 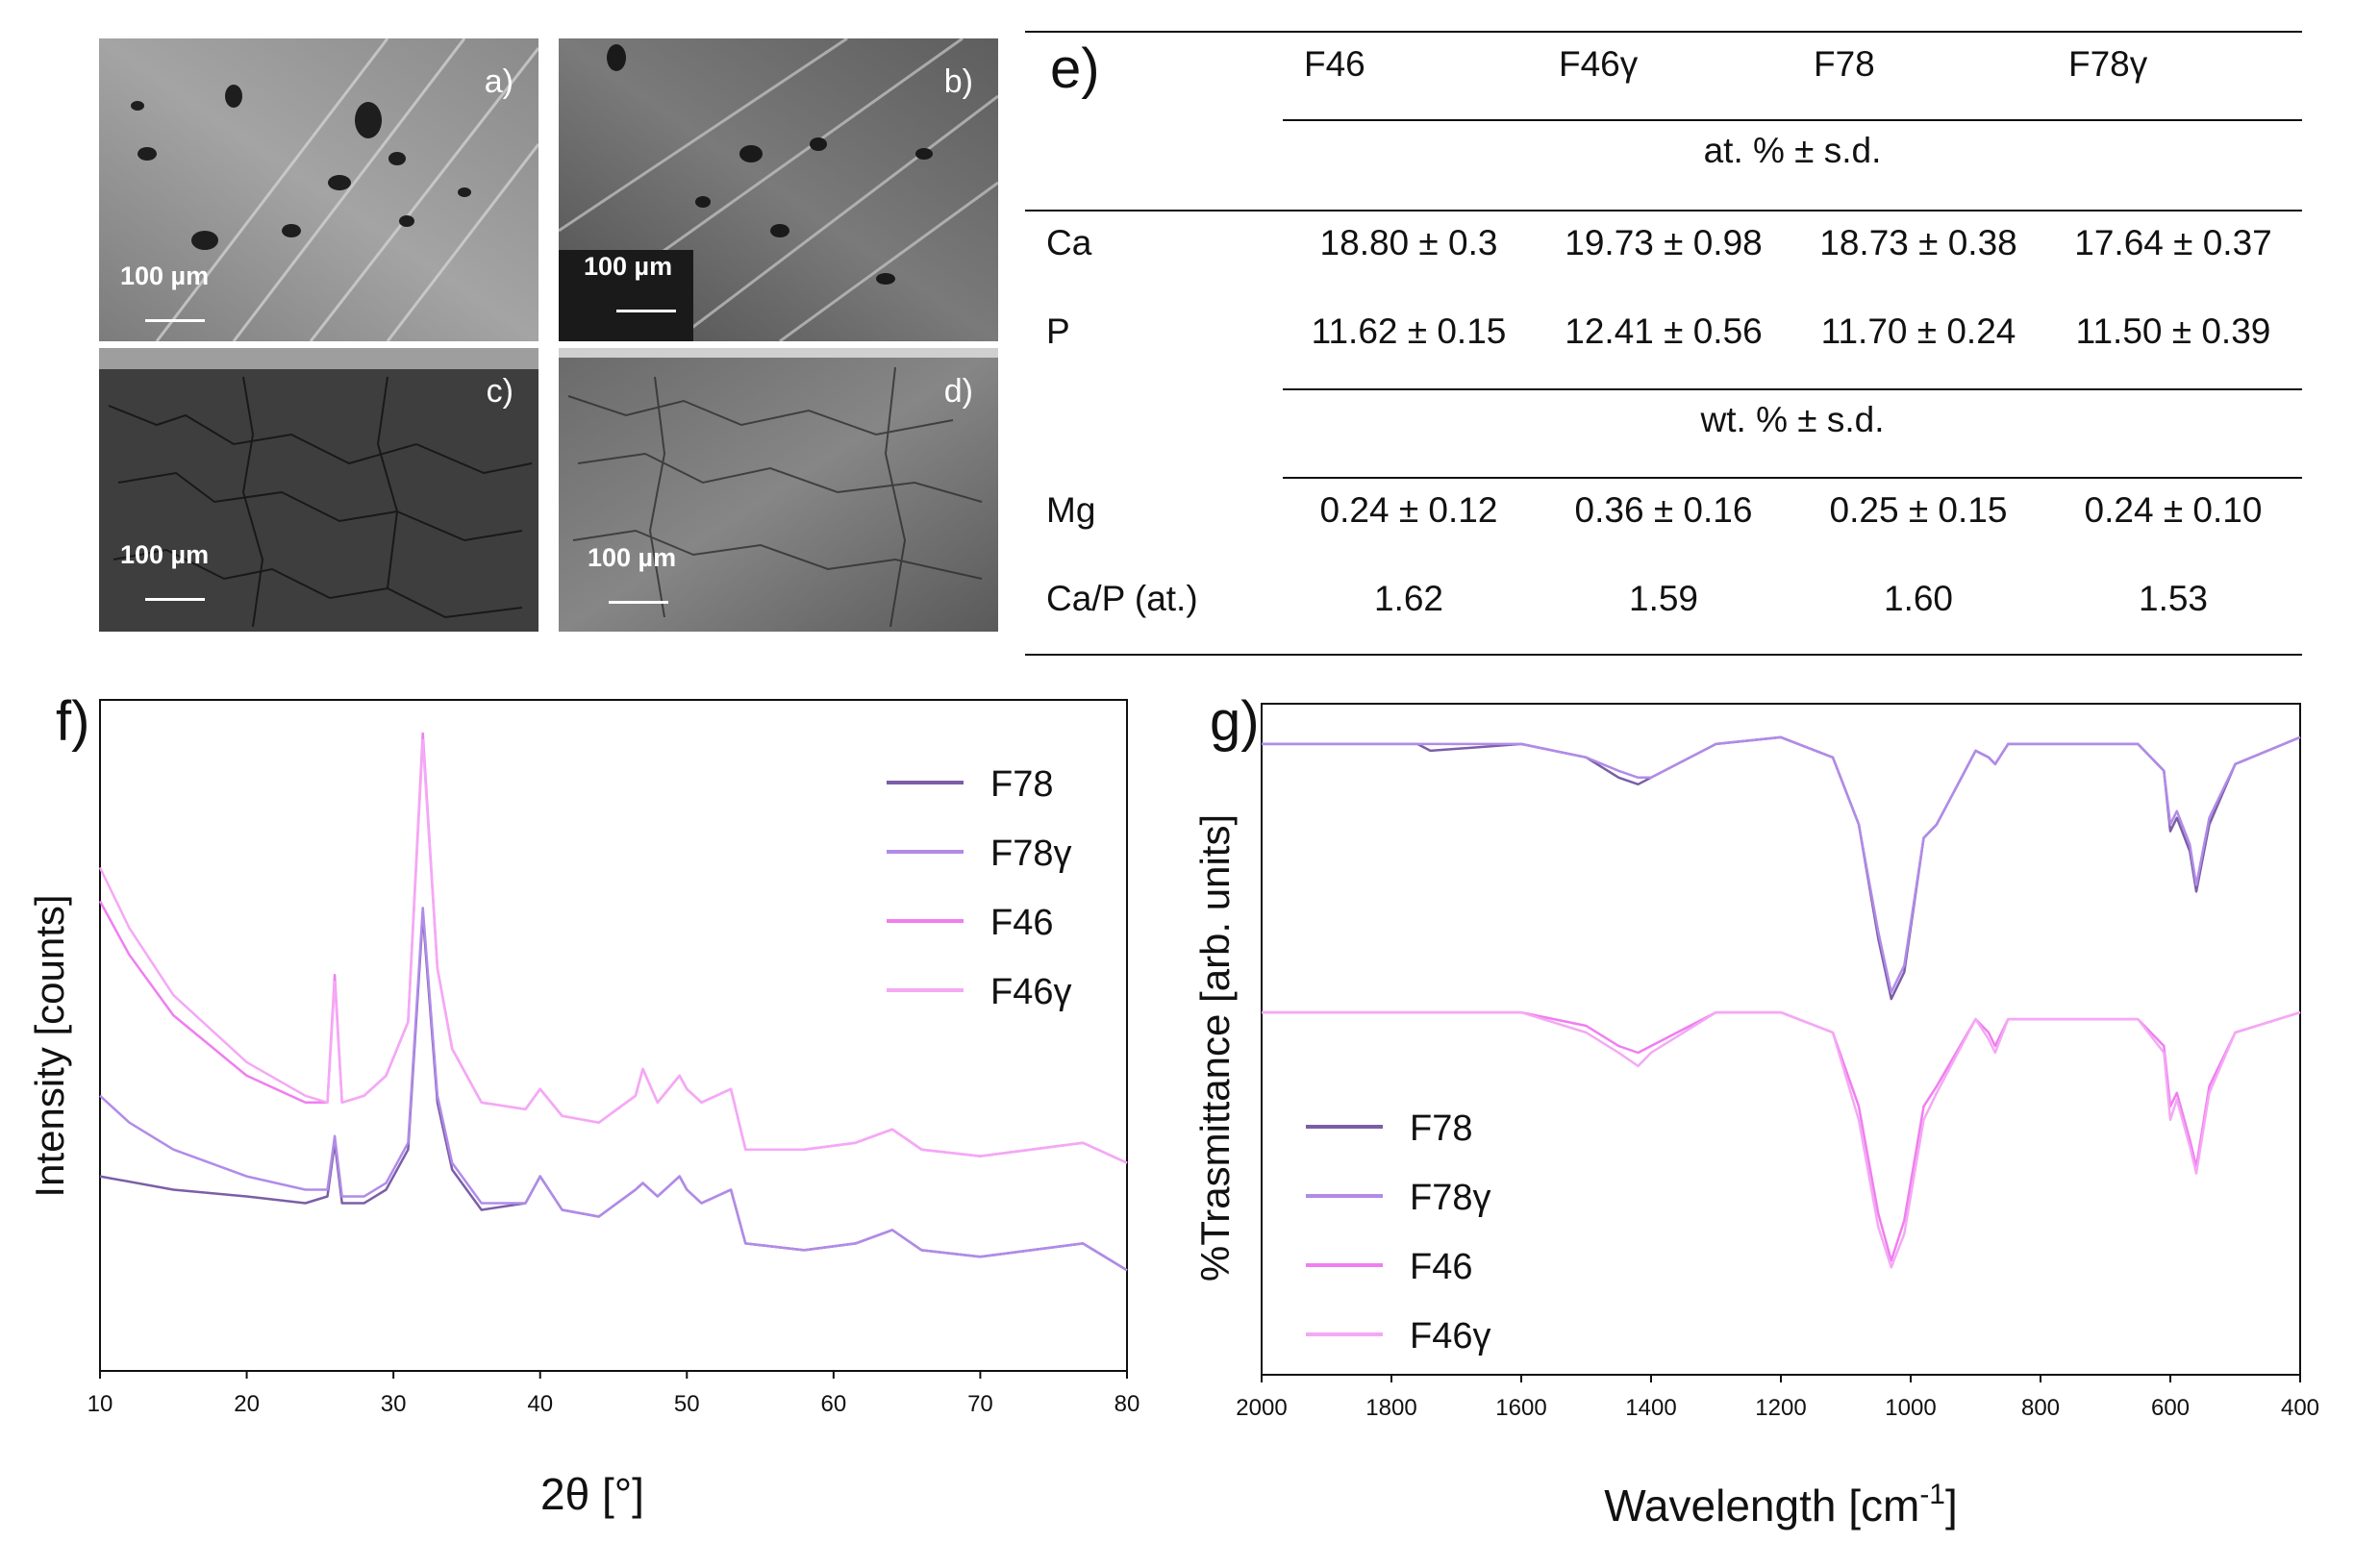 I want to click on scale-bar-label-c: 100 µm, so click(x=165, y=554).